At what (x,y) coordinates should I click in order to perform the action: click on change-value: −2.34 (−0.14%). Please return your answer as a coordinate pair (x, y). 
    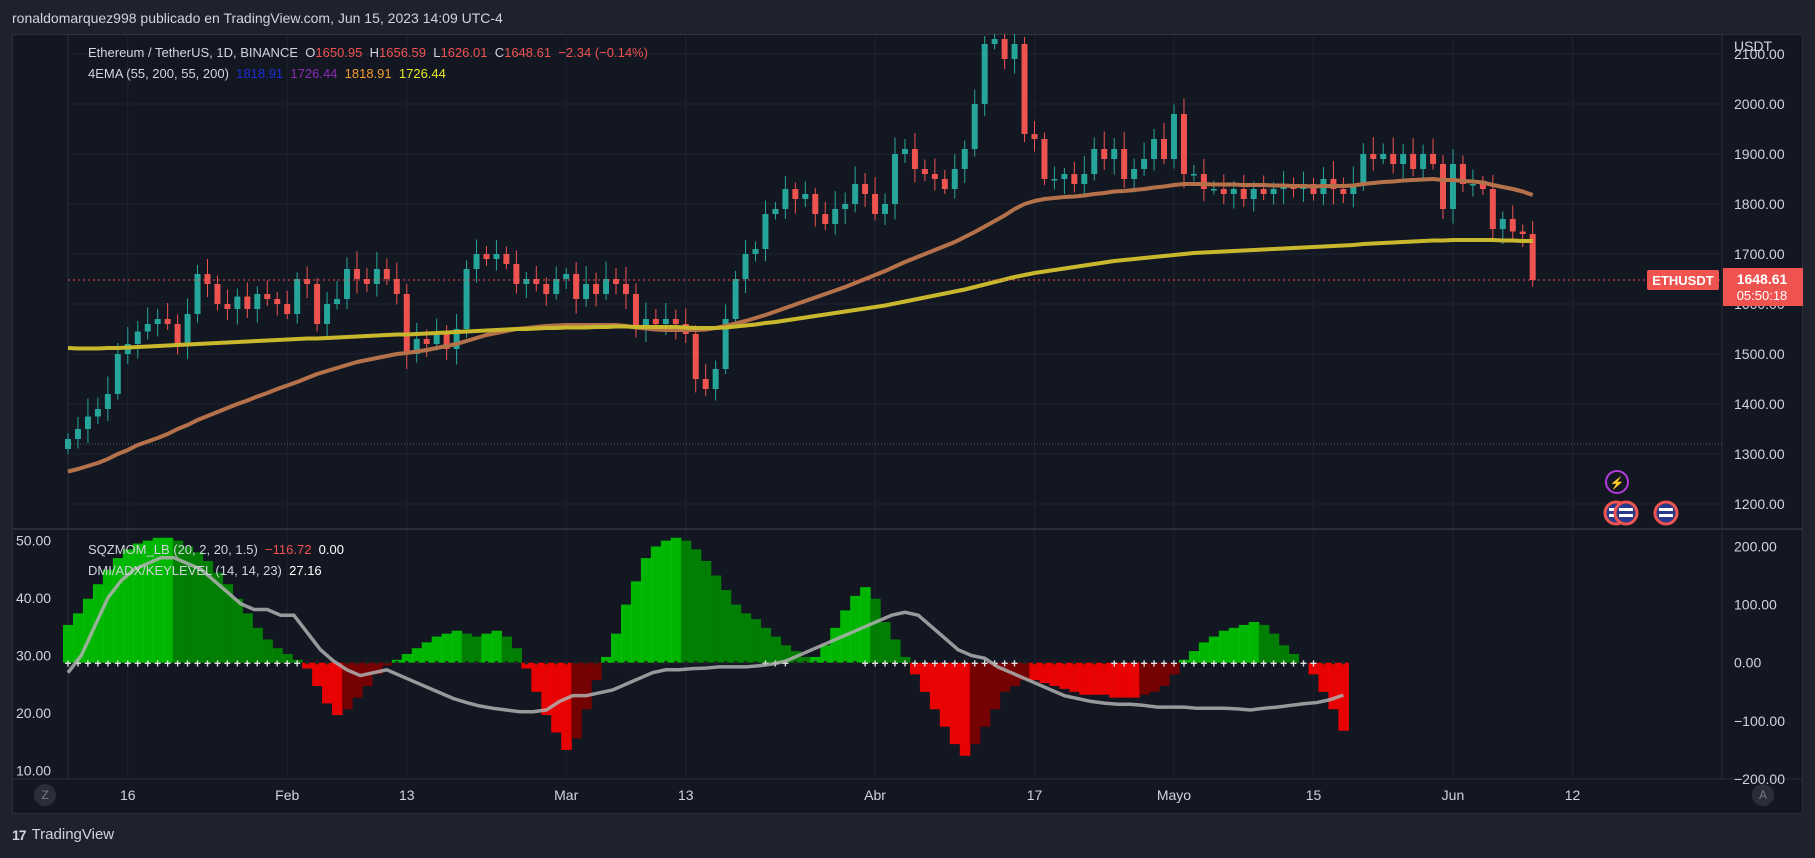
    Looking at the image, I should click on (603, 52).